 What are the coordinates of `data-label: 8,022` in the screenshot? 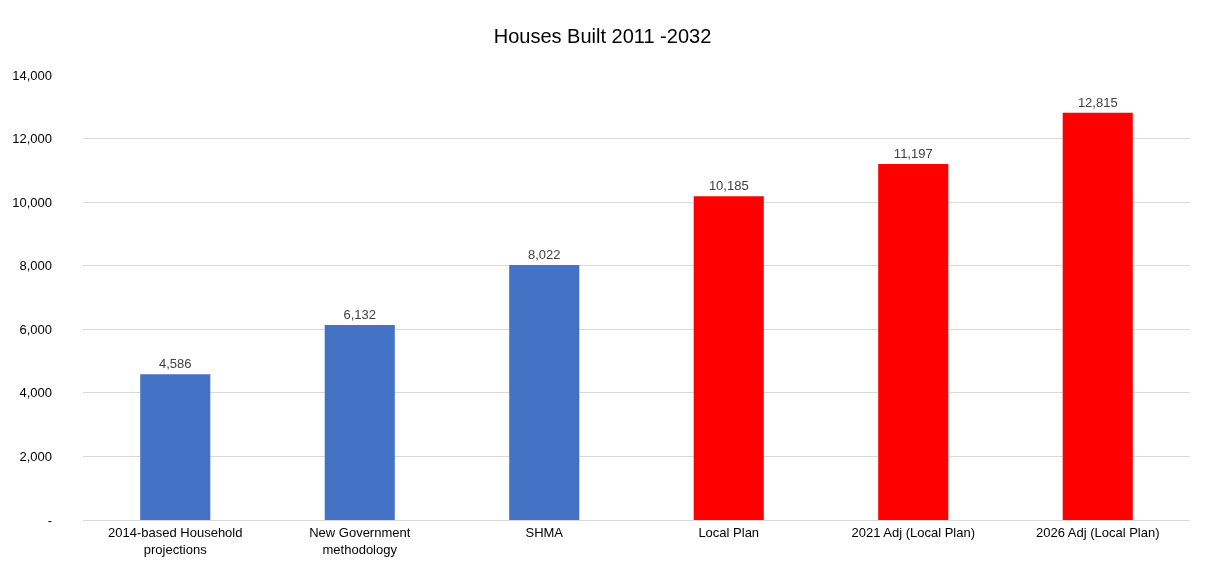 It's located at (544, 255).